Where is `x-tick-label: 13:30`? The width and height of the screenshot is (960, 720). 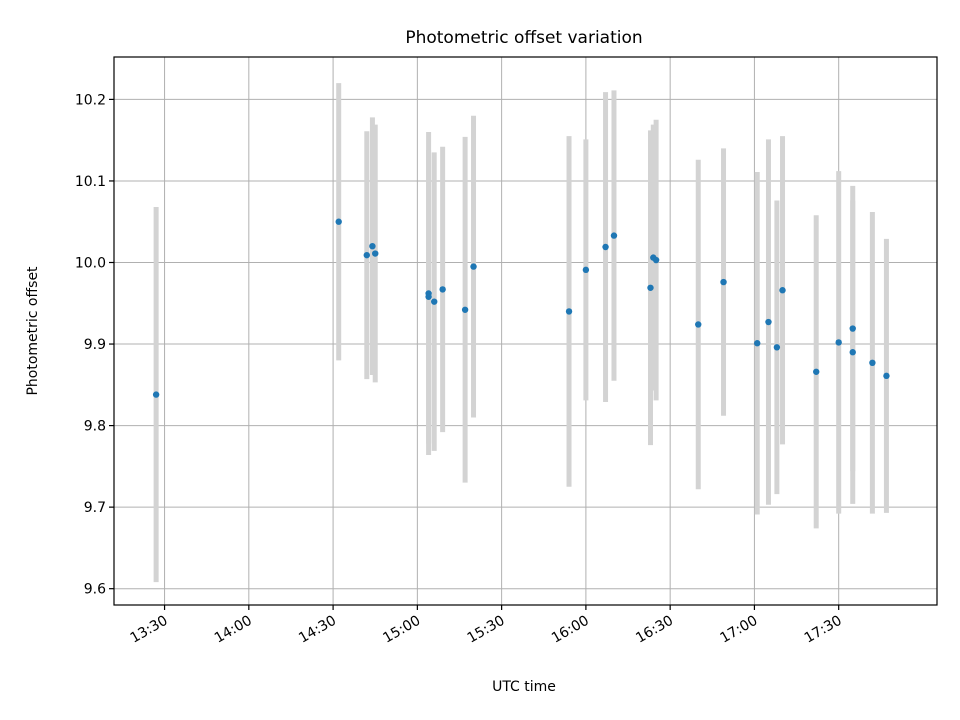 x-tick-label: 13:30 is located at coordinates (149, 630).